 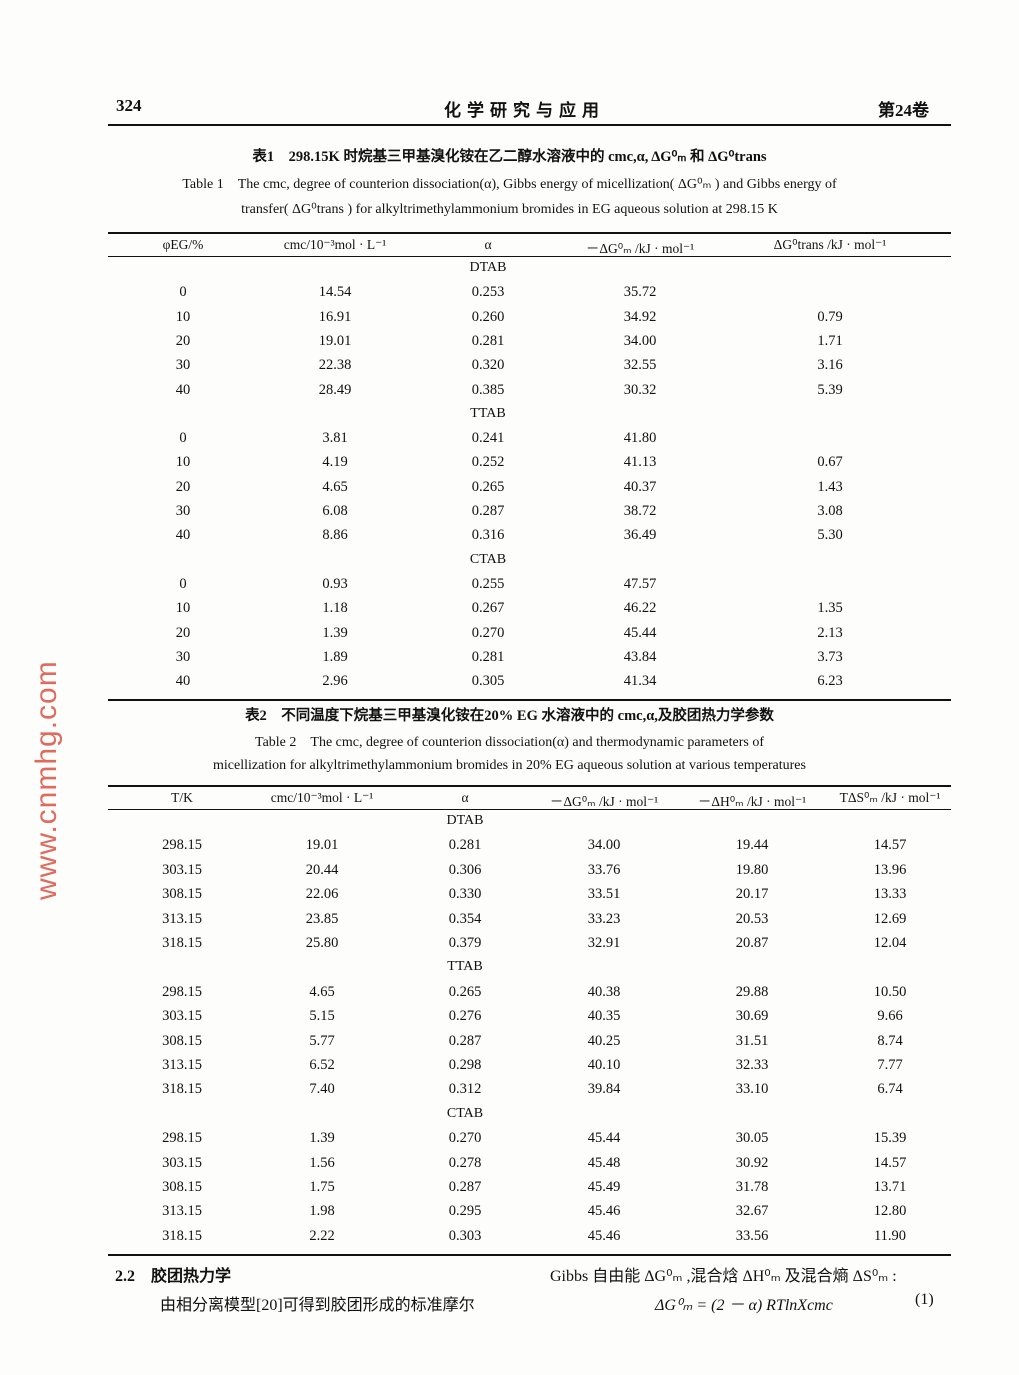 What do you see at coordinates (752, 943) in the screenshot?
I see `table-cell: 20.87` at bounding box center [752, 943].